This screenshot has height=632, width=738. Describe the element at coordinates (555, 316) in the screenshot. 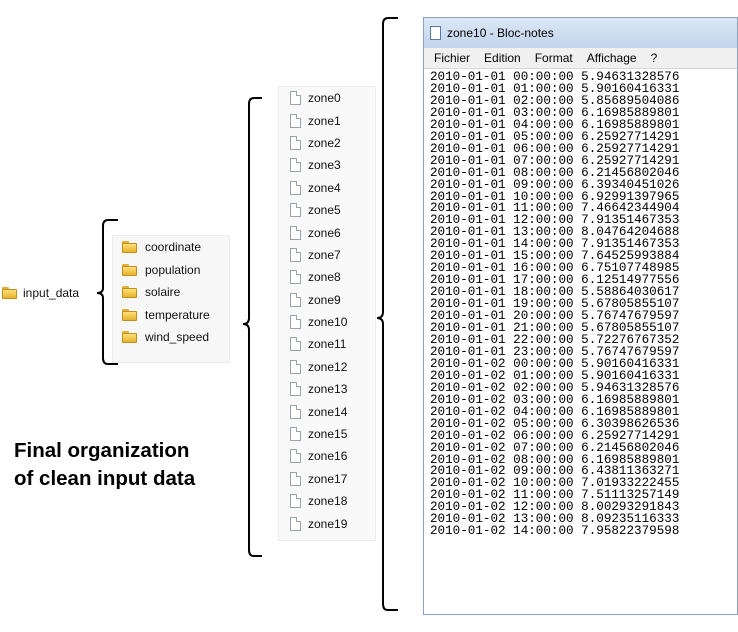

I see `text-line: 2010-01-01 20:00:00 5.76747679597` at that location.